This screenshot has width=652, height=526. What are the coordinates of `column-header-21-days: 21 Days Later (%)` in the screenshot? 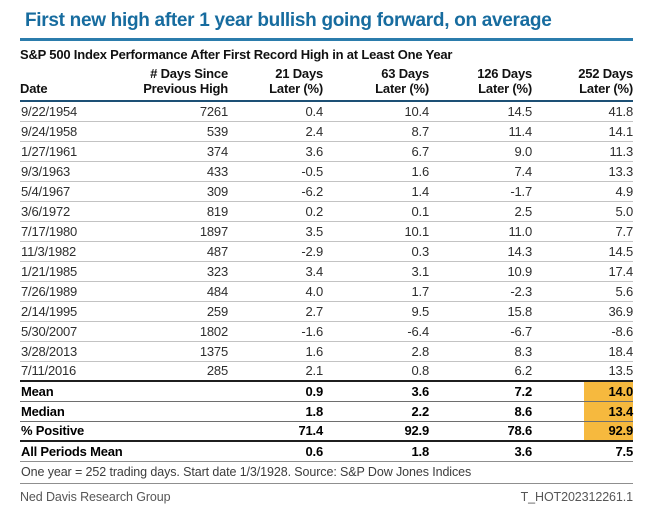 It's located at (275, 82).